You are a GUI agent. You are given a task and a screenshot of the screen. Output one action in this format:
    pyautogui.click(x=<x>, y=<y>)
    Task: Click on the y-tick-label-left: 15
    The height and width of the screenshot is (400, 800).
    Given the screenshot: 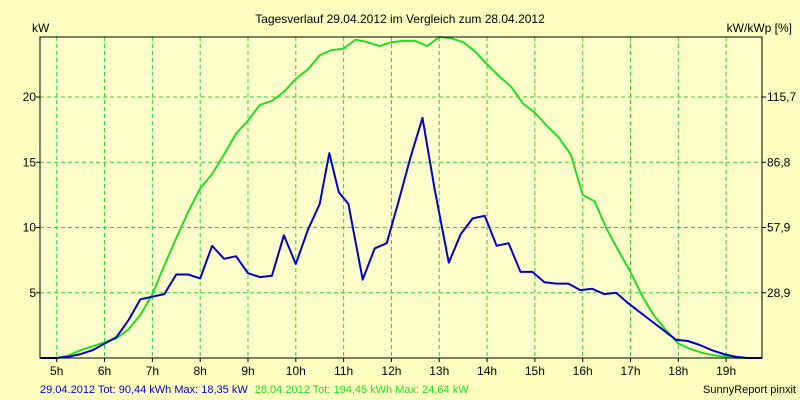 What is the action you would take?
    pyautogui.click(x=30, y=162)
    